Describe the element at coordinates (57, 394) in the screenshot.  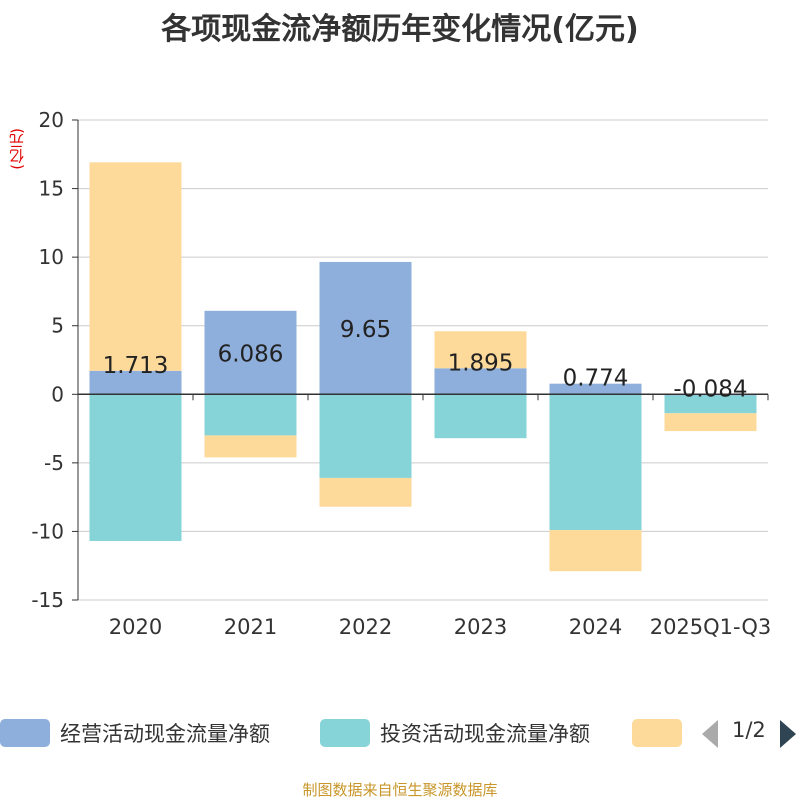
I see `y-tick-label: 0` at that location.